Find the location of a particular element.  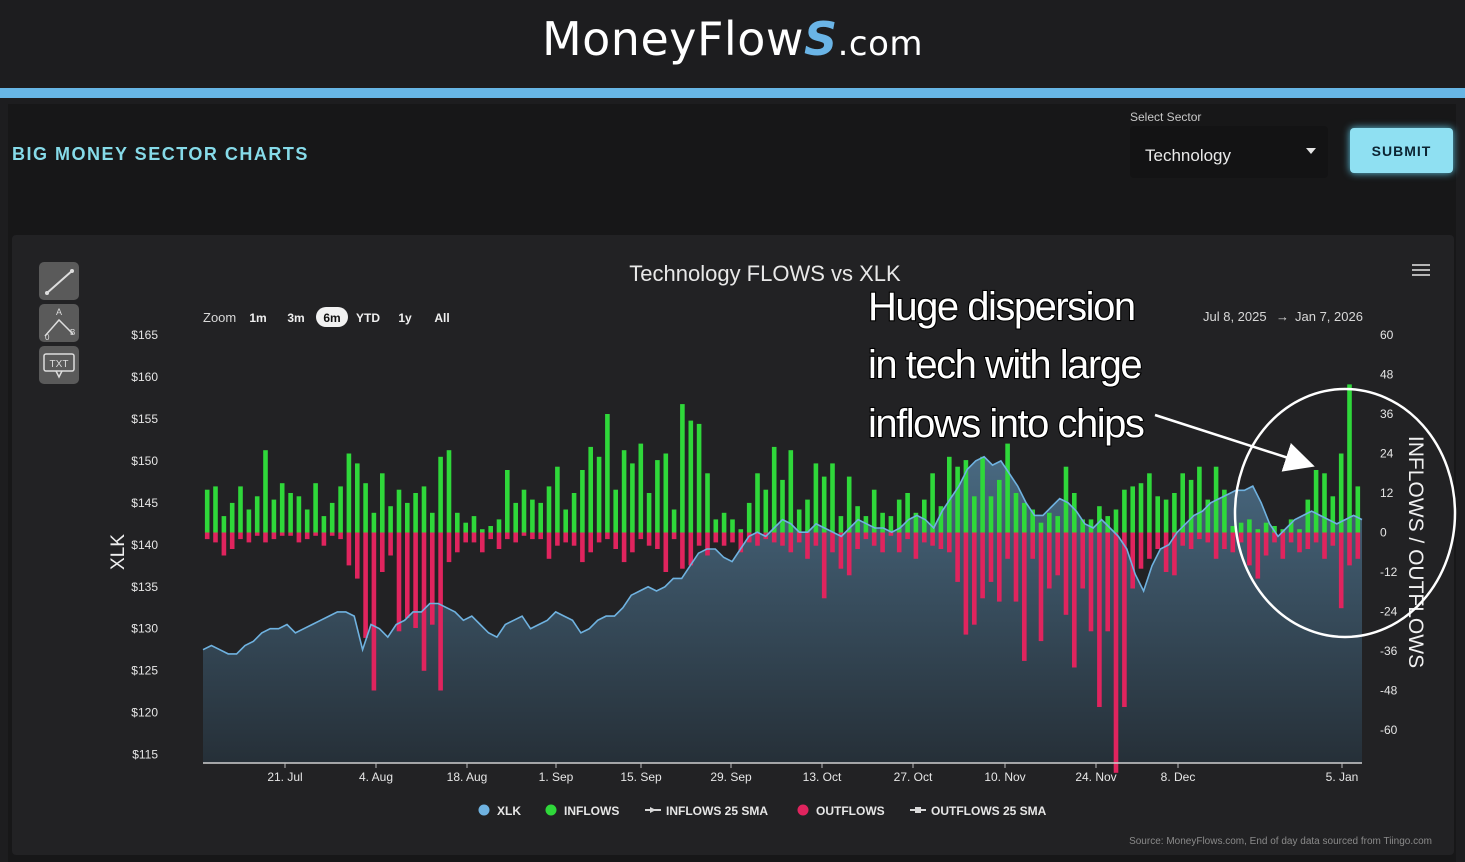

triangle-abc-tool-icon: A 0 B is located at coordinates (59, 324).